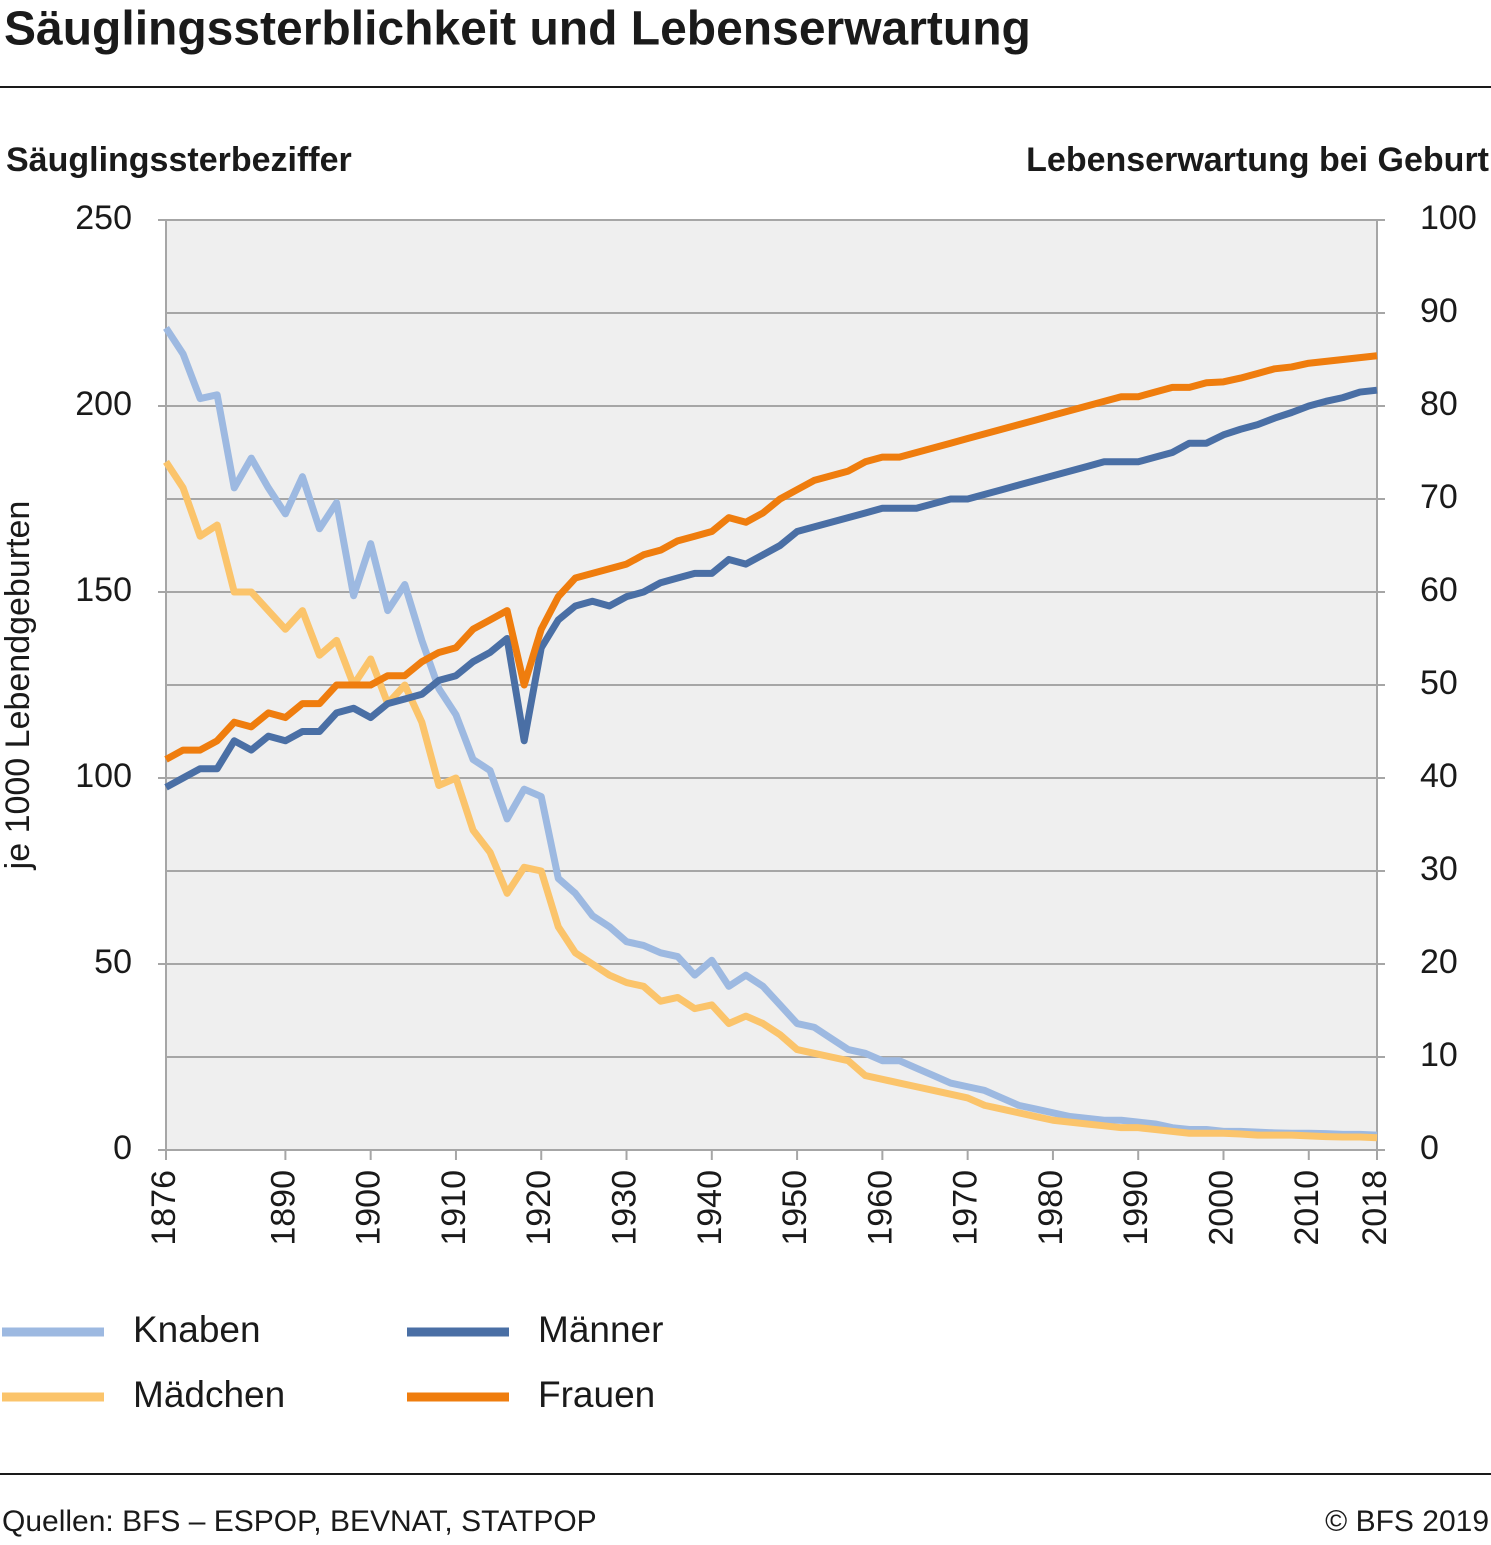 This screenshot has height=1545, width=1491. Describe the element at coordinates (1051, 1208) in the screenshot. I see `x-tick-label: 1980` at that location.